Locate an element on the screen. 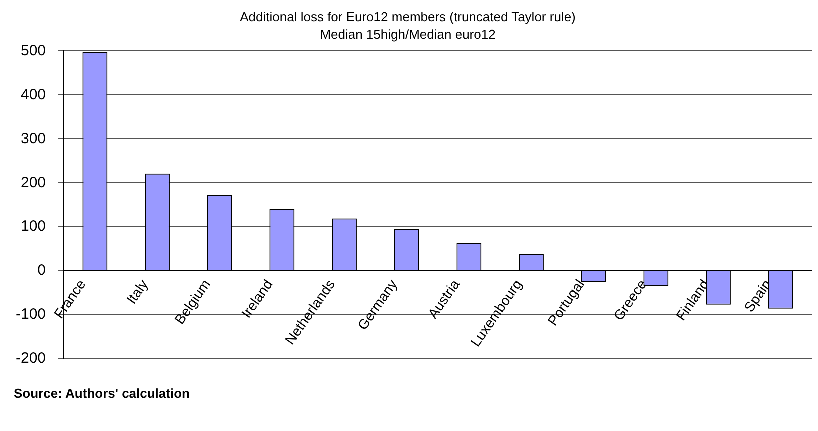  y-tick-label: -100 is located at coordinates (31, 315).